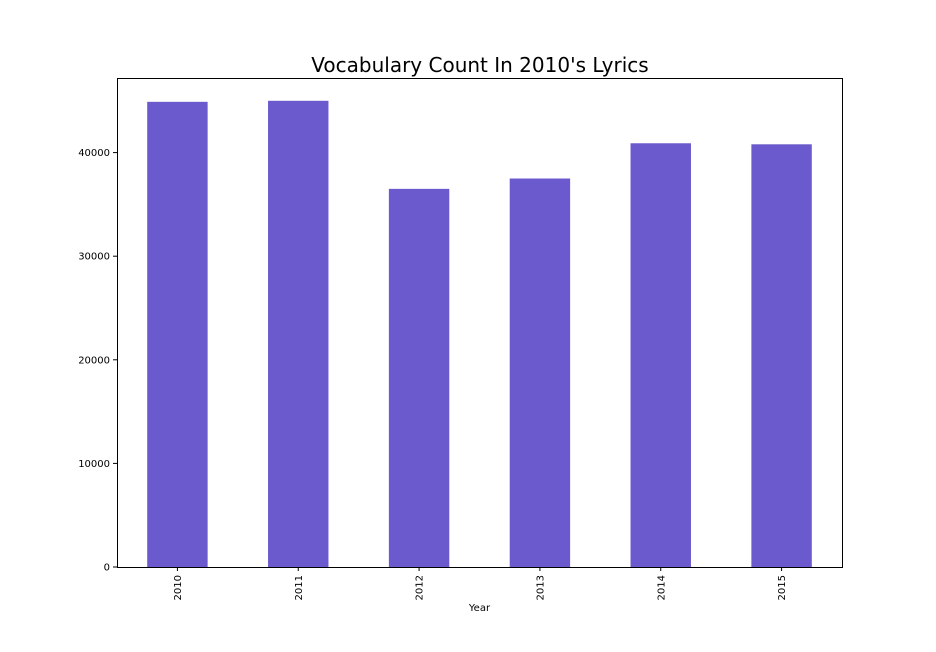 The width and height of the screenshot is (936, 652). What do you see at coordinates (781, 355) in the screenshot?
I see `bar-2015` at bounding box center [781, 355].